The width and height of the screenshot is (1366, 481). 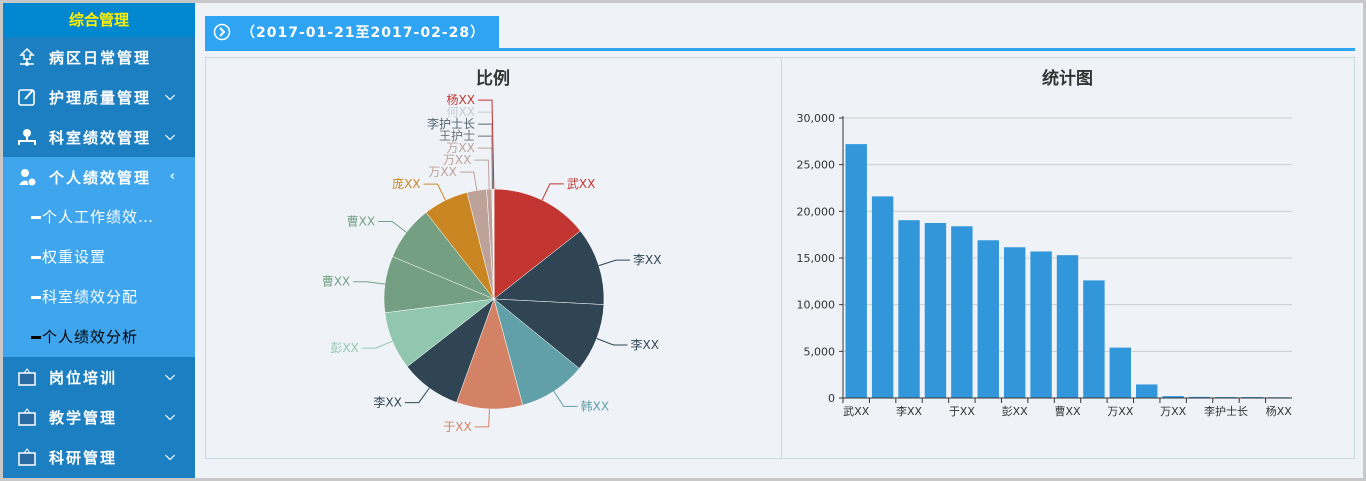 I want to click on x-tick-label: 李XX, so click(x=909, y=411).